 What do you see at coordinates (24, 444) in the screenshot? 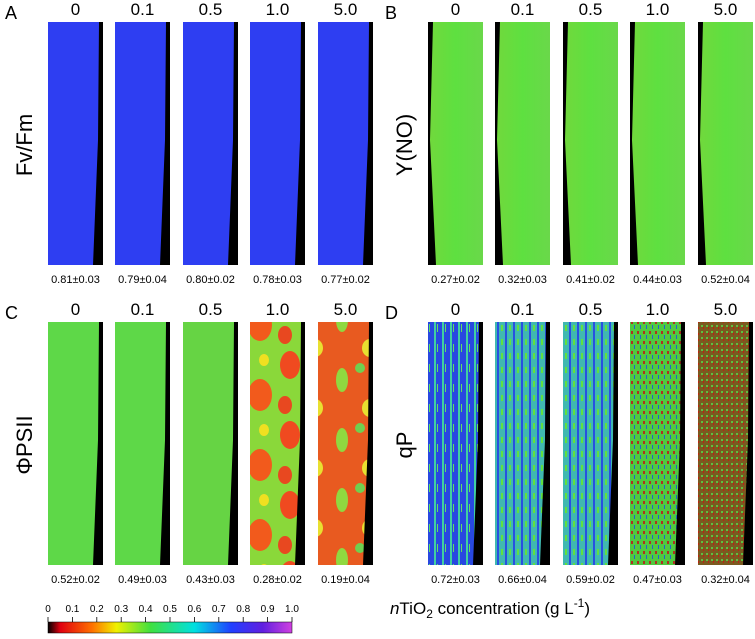
I see `panel-ylabel: ΦPSII` at bounding box center [24, 444].